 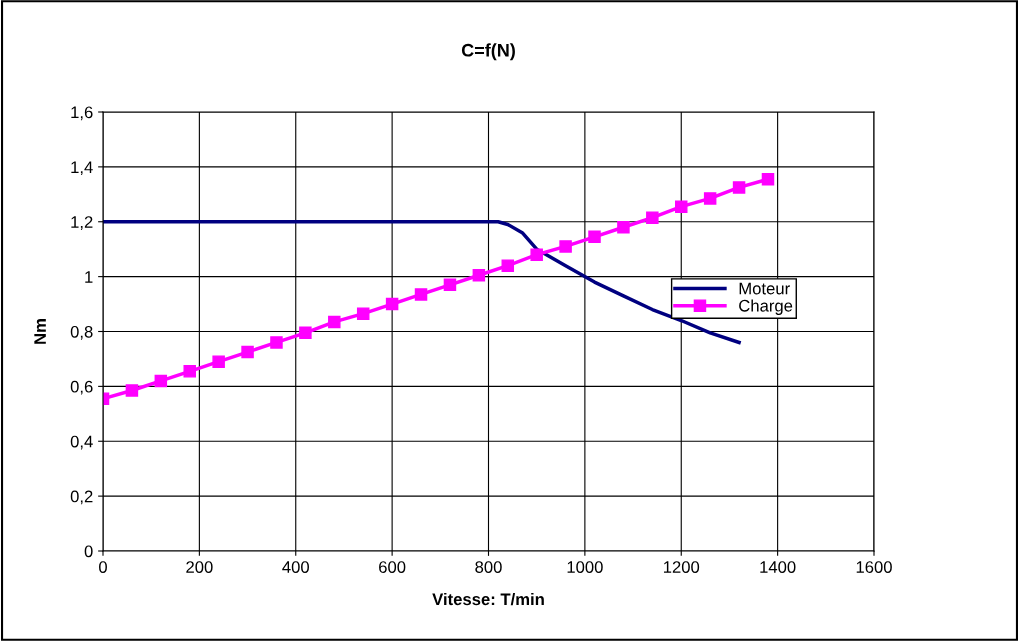 What do you see at coordinates (874, 567) in the screenshot?
I see `x-tick-label: 1600` at bounding box center [874, 567].